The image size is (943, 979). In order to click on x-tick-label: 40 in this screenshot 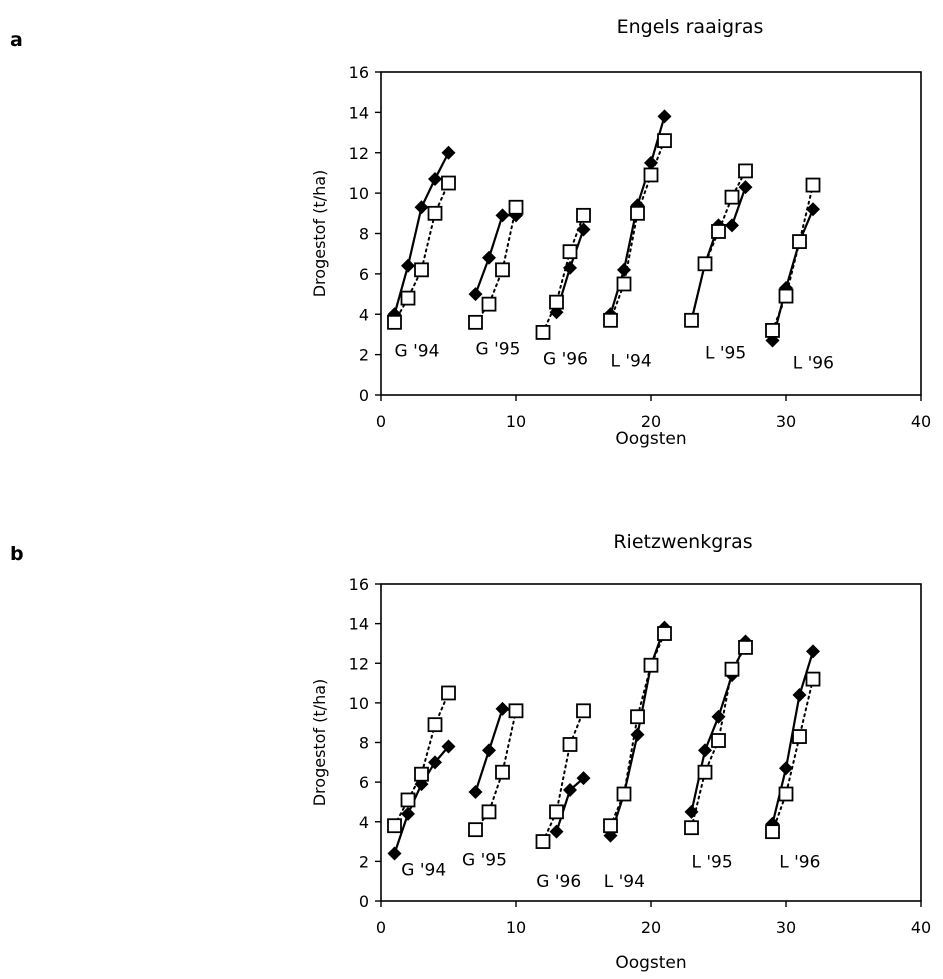, I will do `click(921, 927)`.